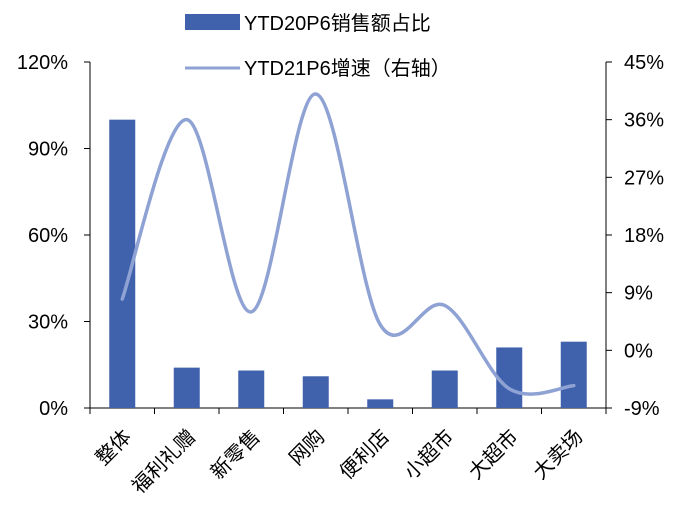 The width and height of the screenshot is (689, 514). Describe the element at coordinates (644, 63) in the screenshot. I see `right-axis-tick-label: 45%` at that location.